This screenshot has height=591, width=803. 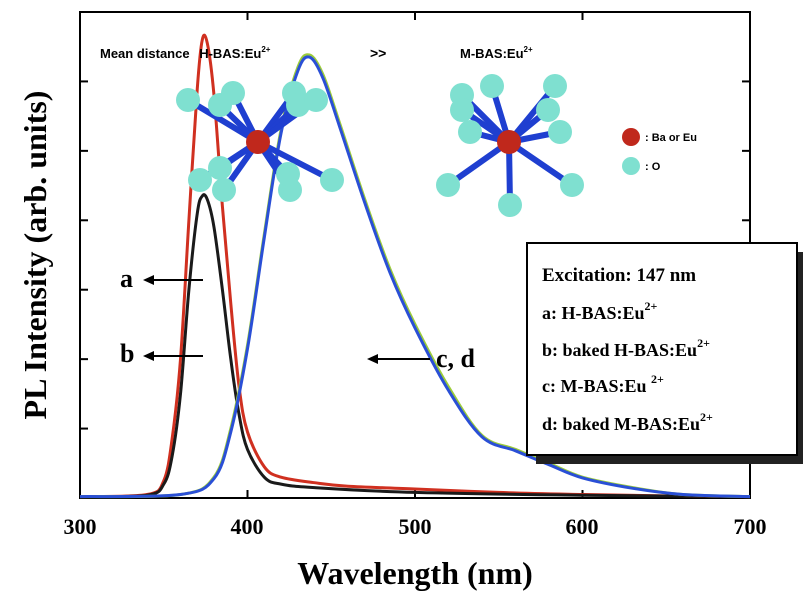 I want to click on oxygen-legend-marker, so click(x=631, y=166).